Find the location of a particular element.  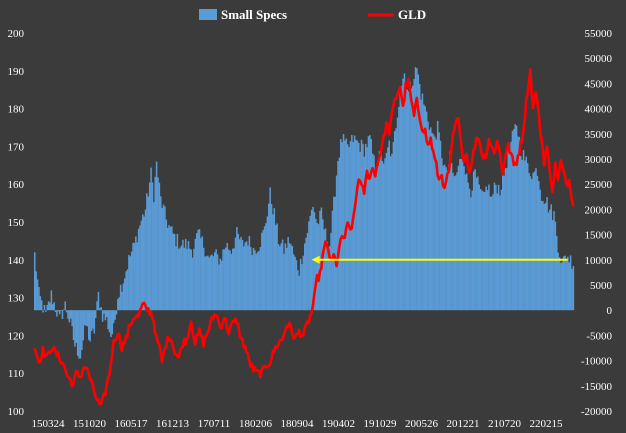

left-tick-label: 180 is located at coordinates (16, 110).